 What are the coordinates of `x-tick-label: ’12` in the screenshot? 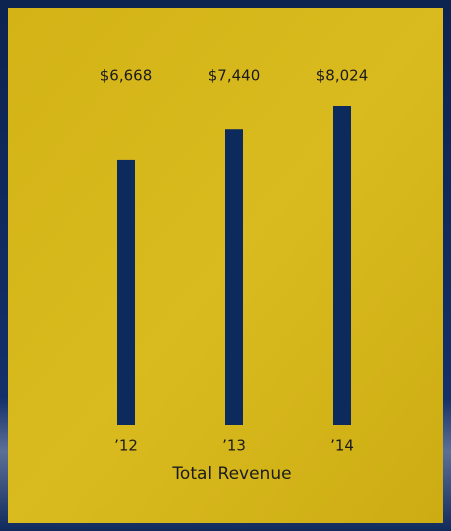 It's located at (126, 446).